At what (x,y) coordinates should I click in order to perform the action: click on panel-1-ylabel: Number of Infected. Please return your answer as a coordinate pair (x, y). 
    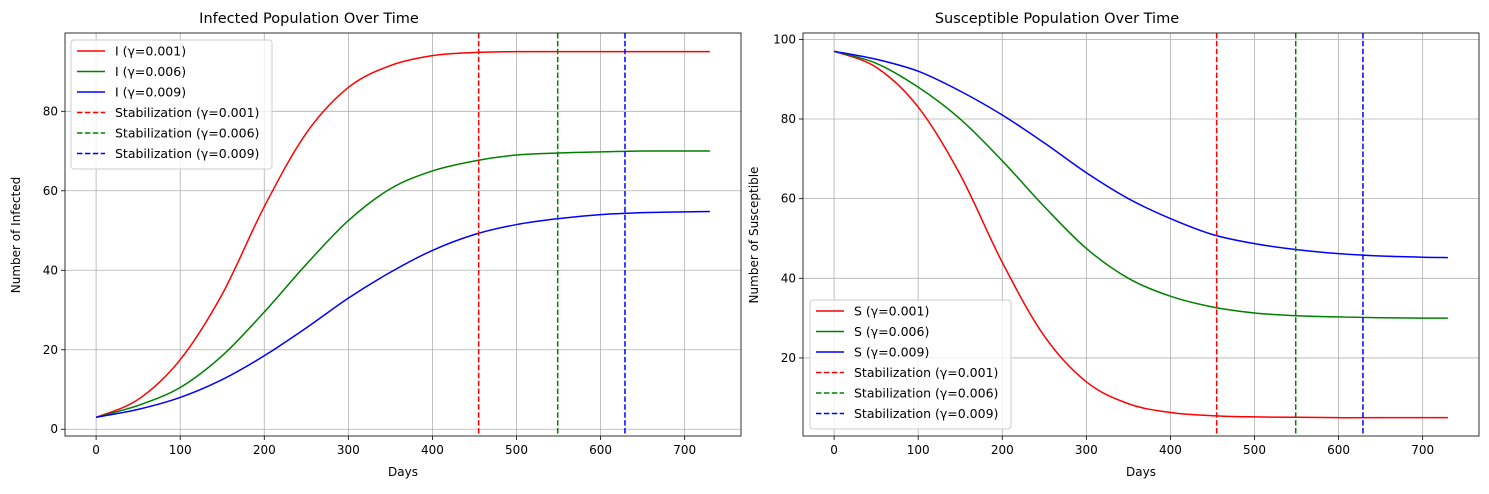
    Looking at the image, I should click on (16, 235).